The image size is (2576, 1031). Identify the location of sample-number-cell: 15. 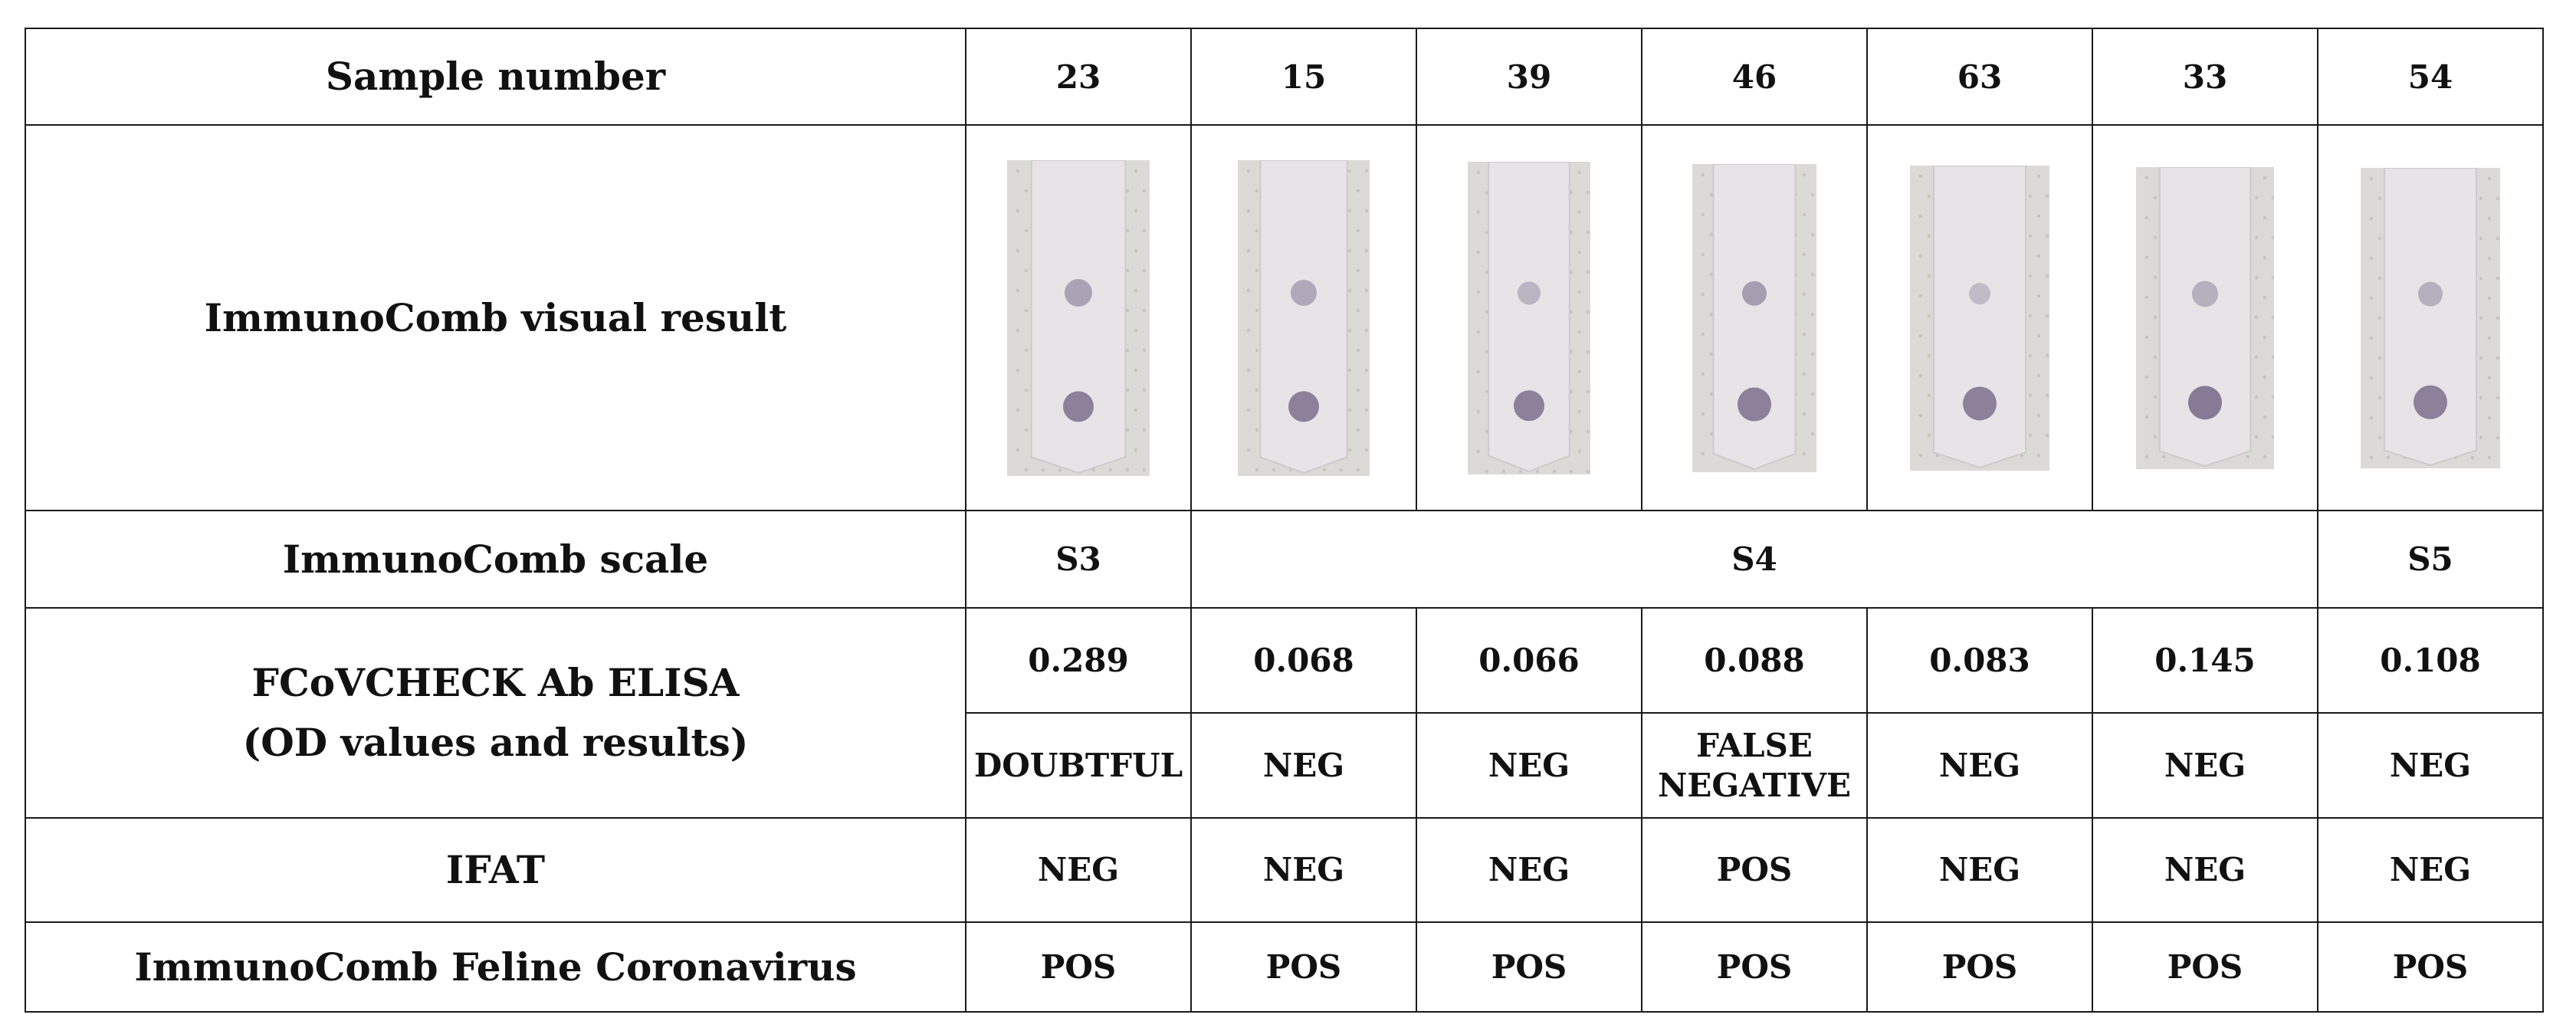
(1303, 77).